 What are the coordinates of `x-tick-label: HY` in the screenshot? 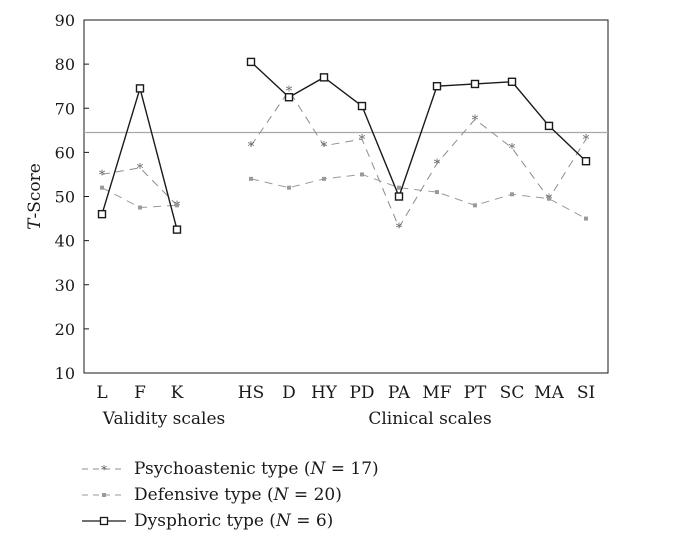 It's located at (324, 393).